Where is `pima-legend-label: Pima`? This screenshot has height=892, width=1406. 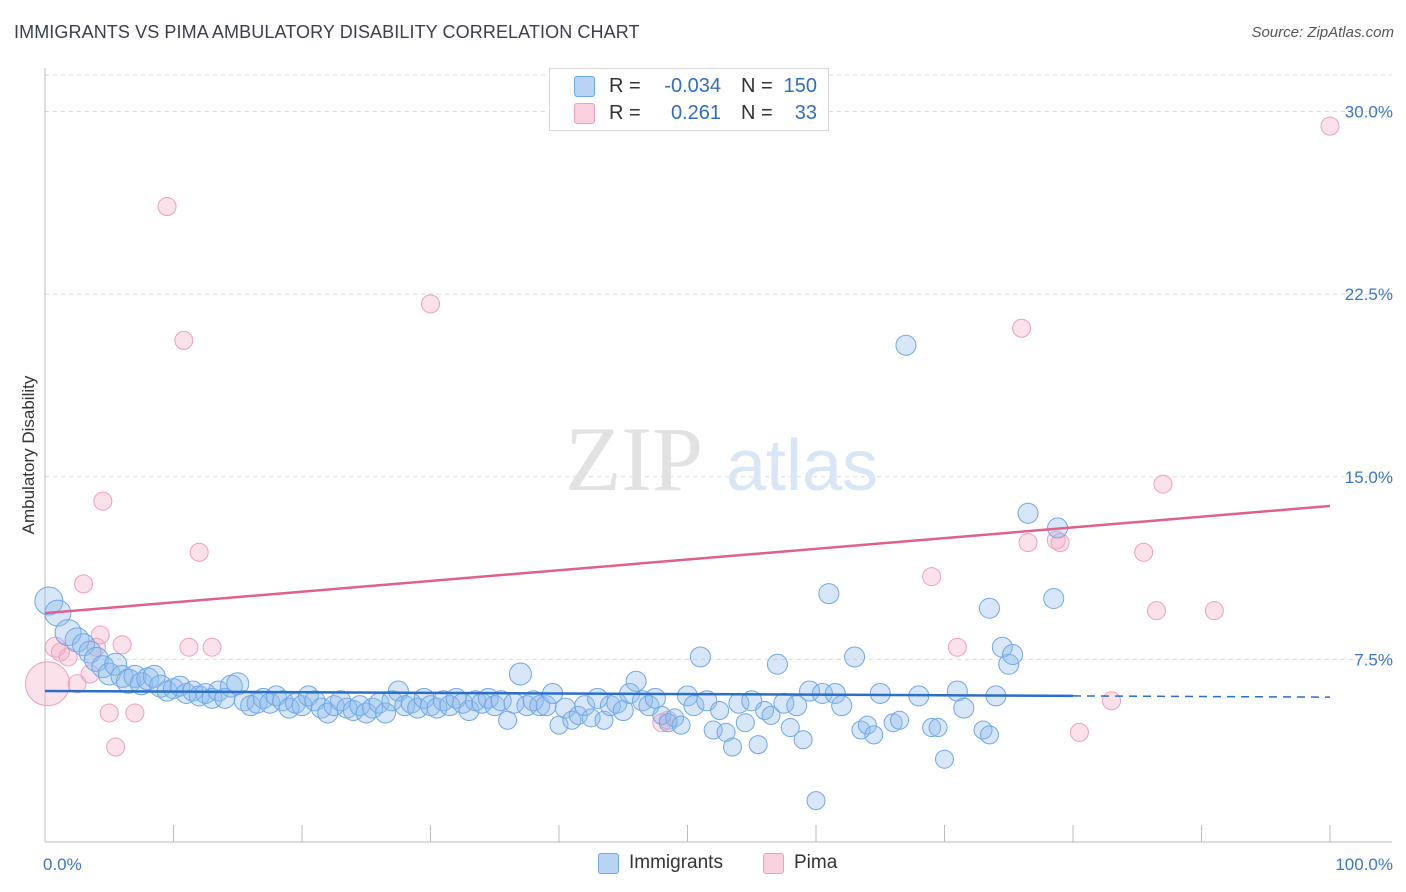
pima-legend-label: Pima is located at coordinates (816, 862).